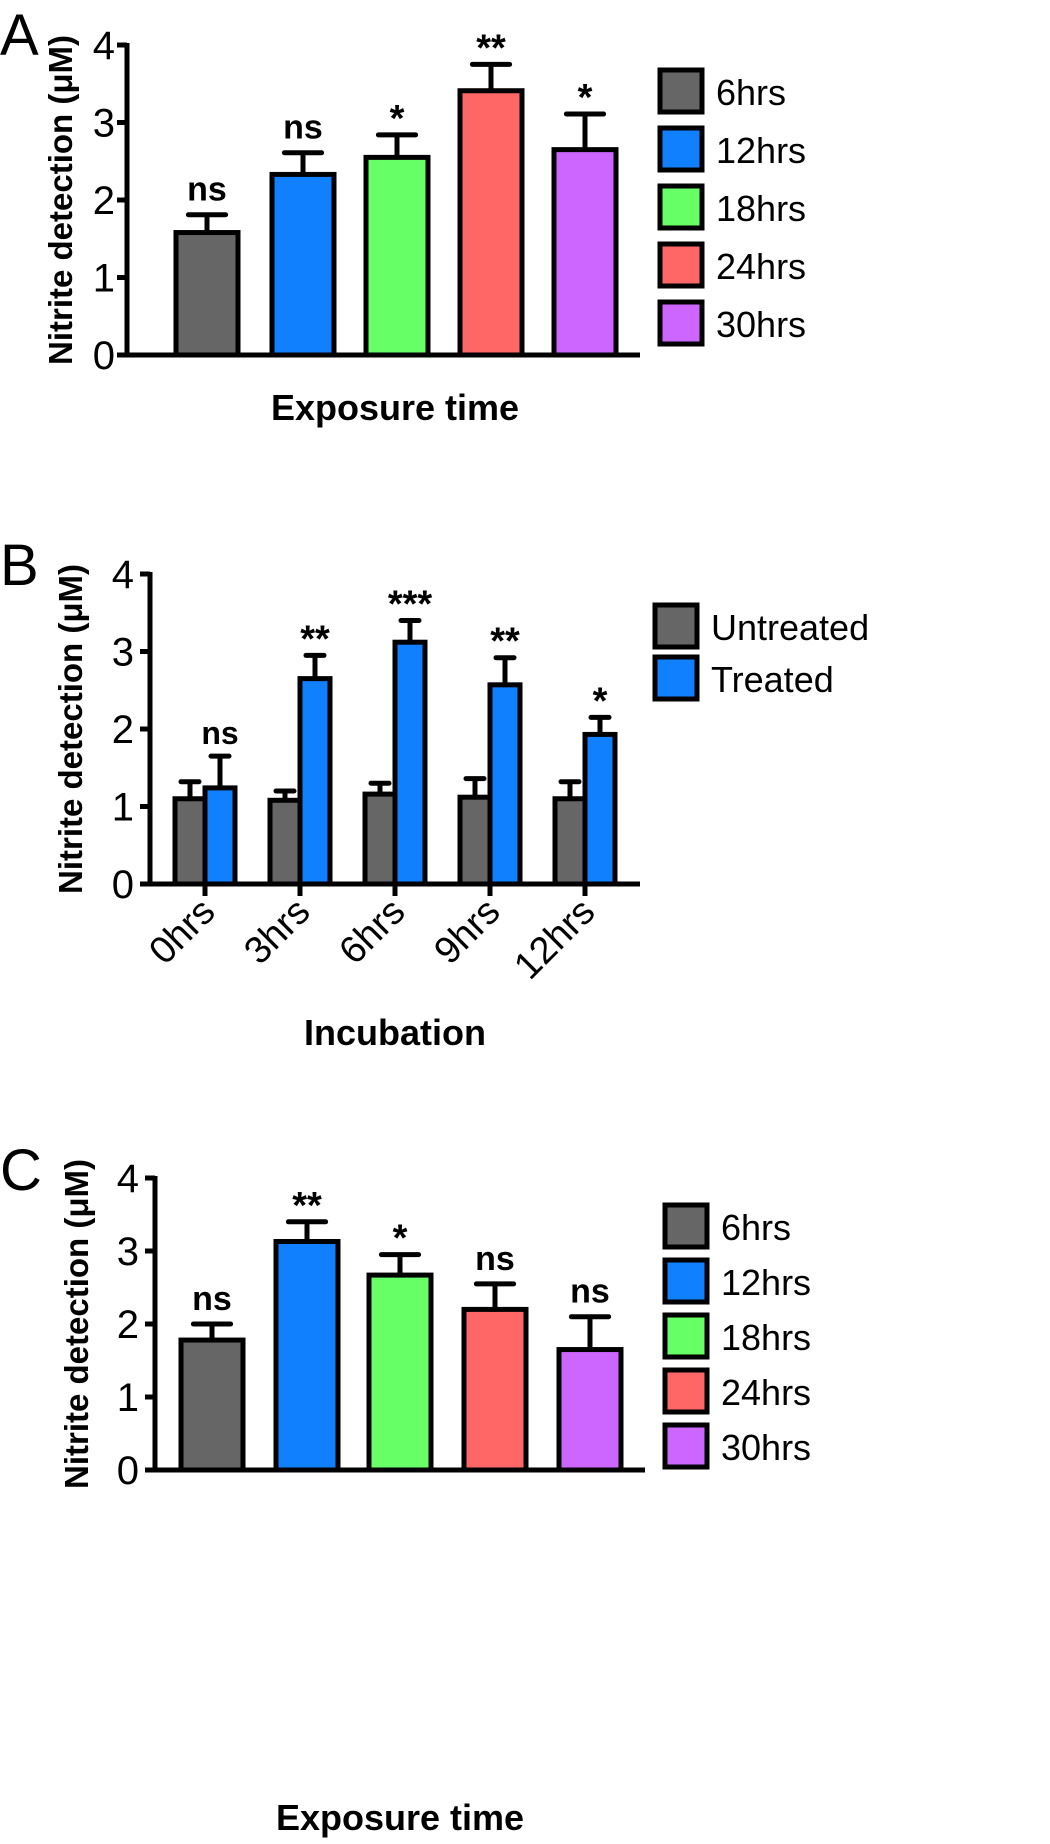 The height and width of the screenshot is (1844, 1050). What do you see at coordinates (380, 839) in the screenshot?
I see `bar-untreated-6hrs` at bounding box center [380, 839].